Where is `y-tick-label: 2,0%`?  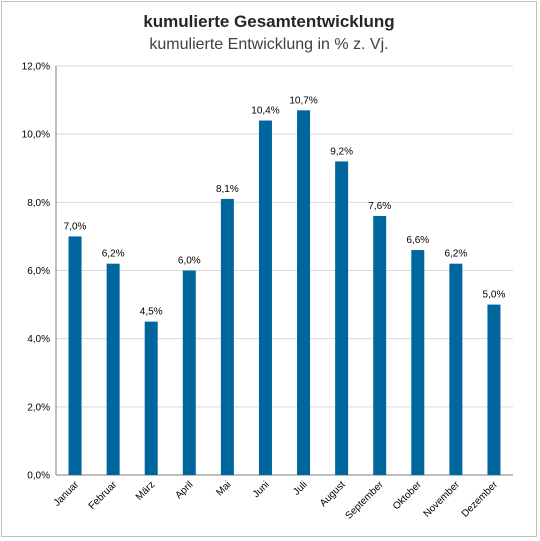 y-tick-label: 2,0% is located at coordinates (38, 407).